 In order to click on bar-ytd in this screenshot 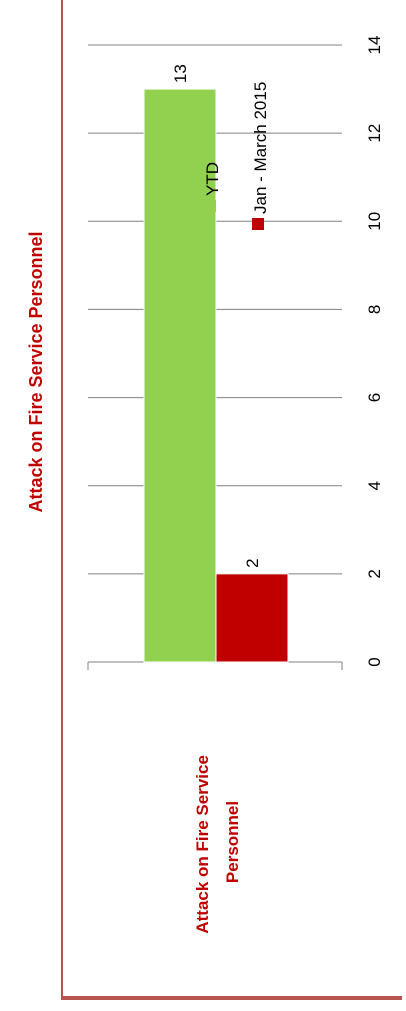, I will do `click(180, 375)`.